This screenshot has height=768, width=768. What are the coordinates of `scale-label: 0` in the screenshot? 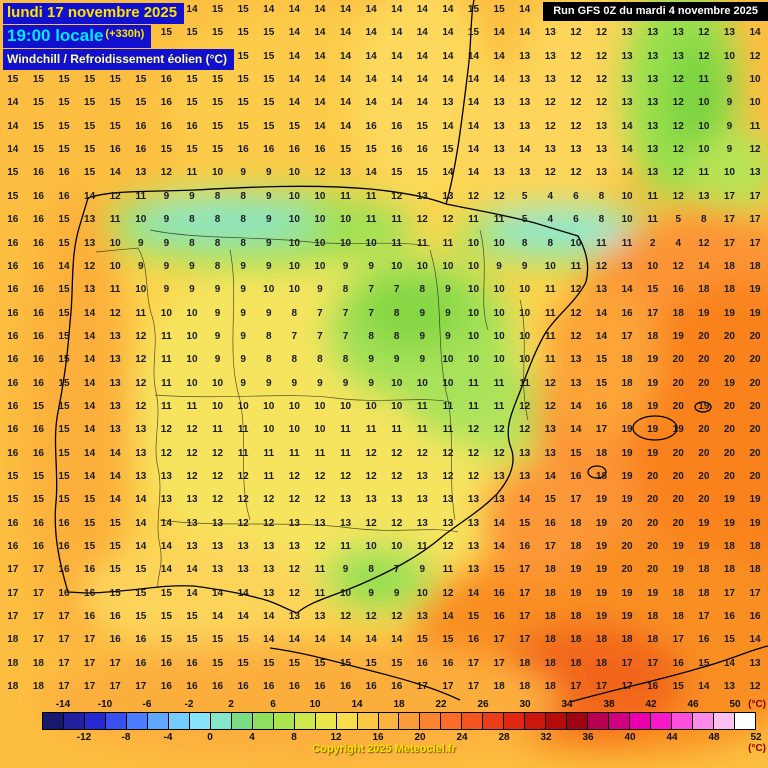 It's located at (210, 737).